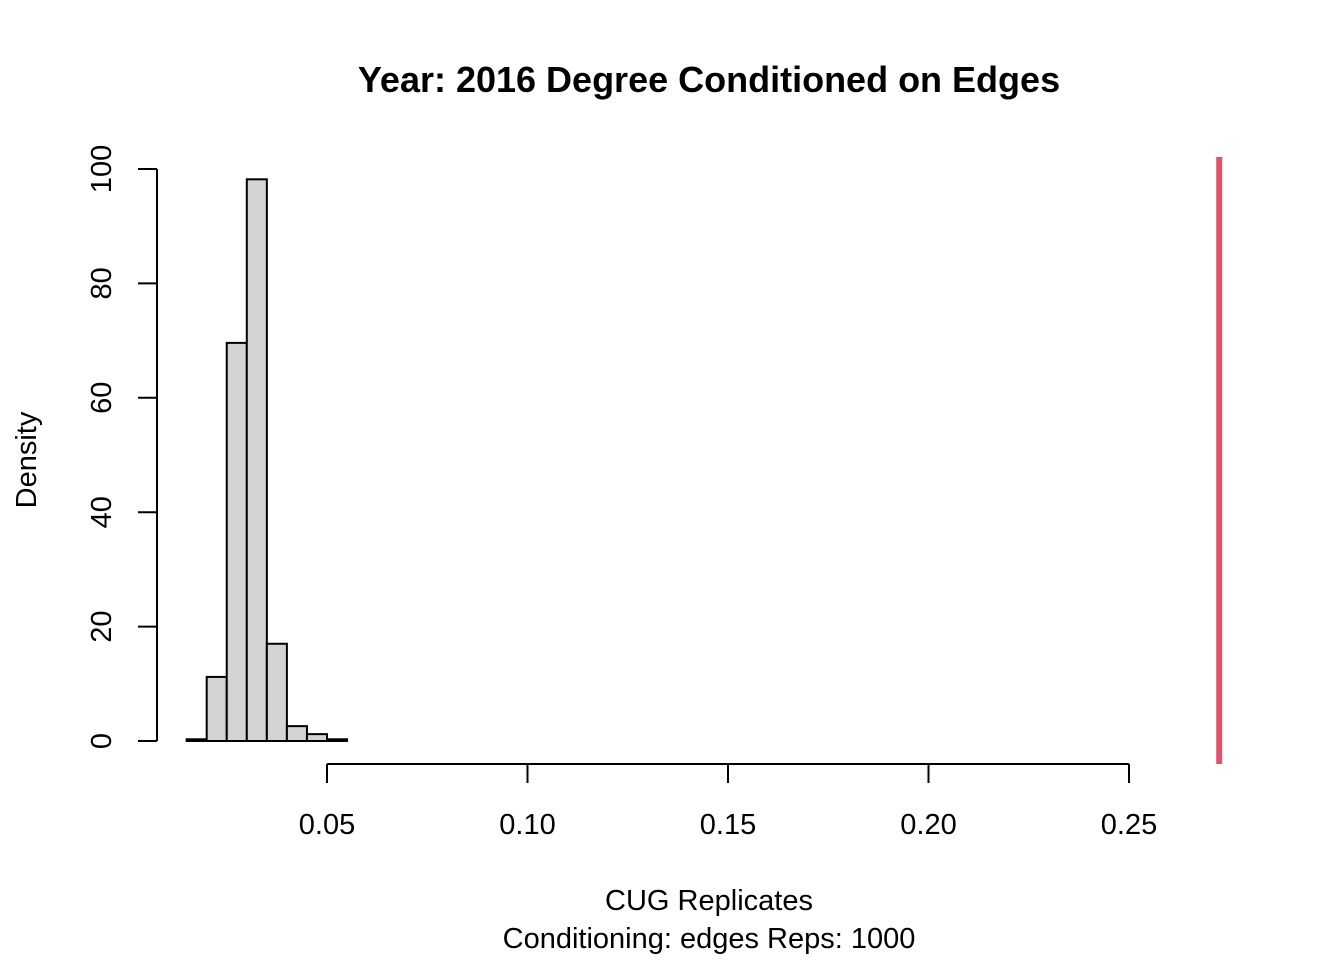  Describe the element at coordinates (709, 79) in the screenshot. I see `chart-title: Year: 2016 Degree Conditioned on Edges` at that location.